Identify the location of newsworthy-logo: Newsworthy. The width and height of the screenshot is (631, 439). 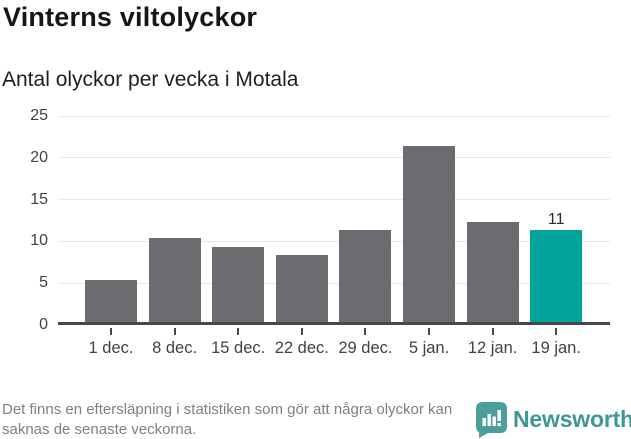
(553, 420).